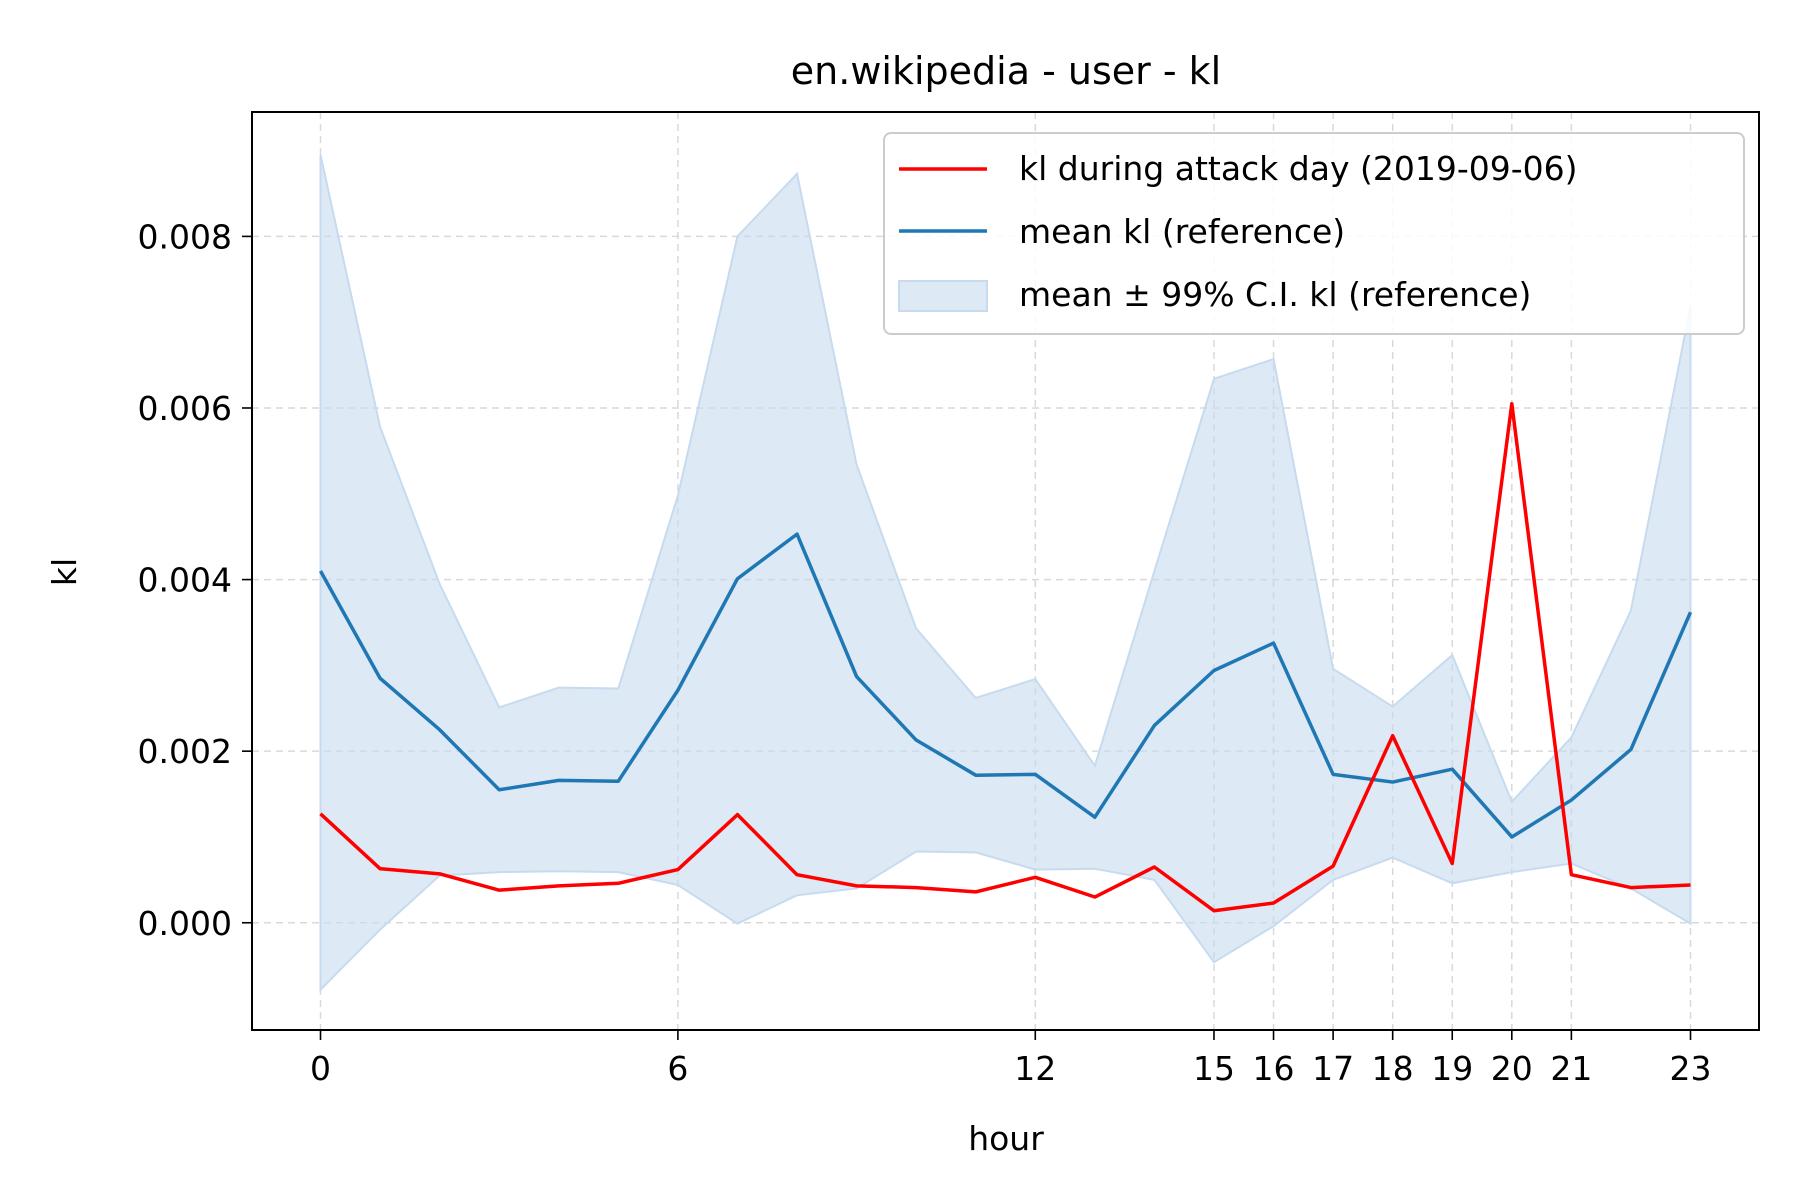  Describe the element at coordinates (185, 923) in the screenshot. I see `y-tick-label: 0.000` at that location.